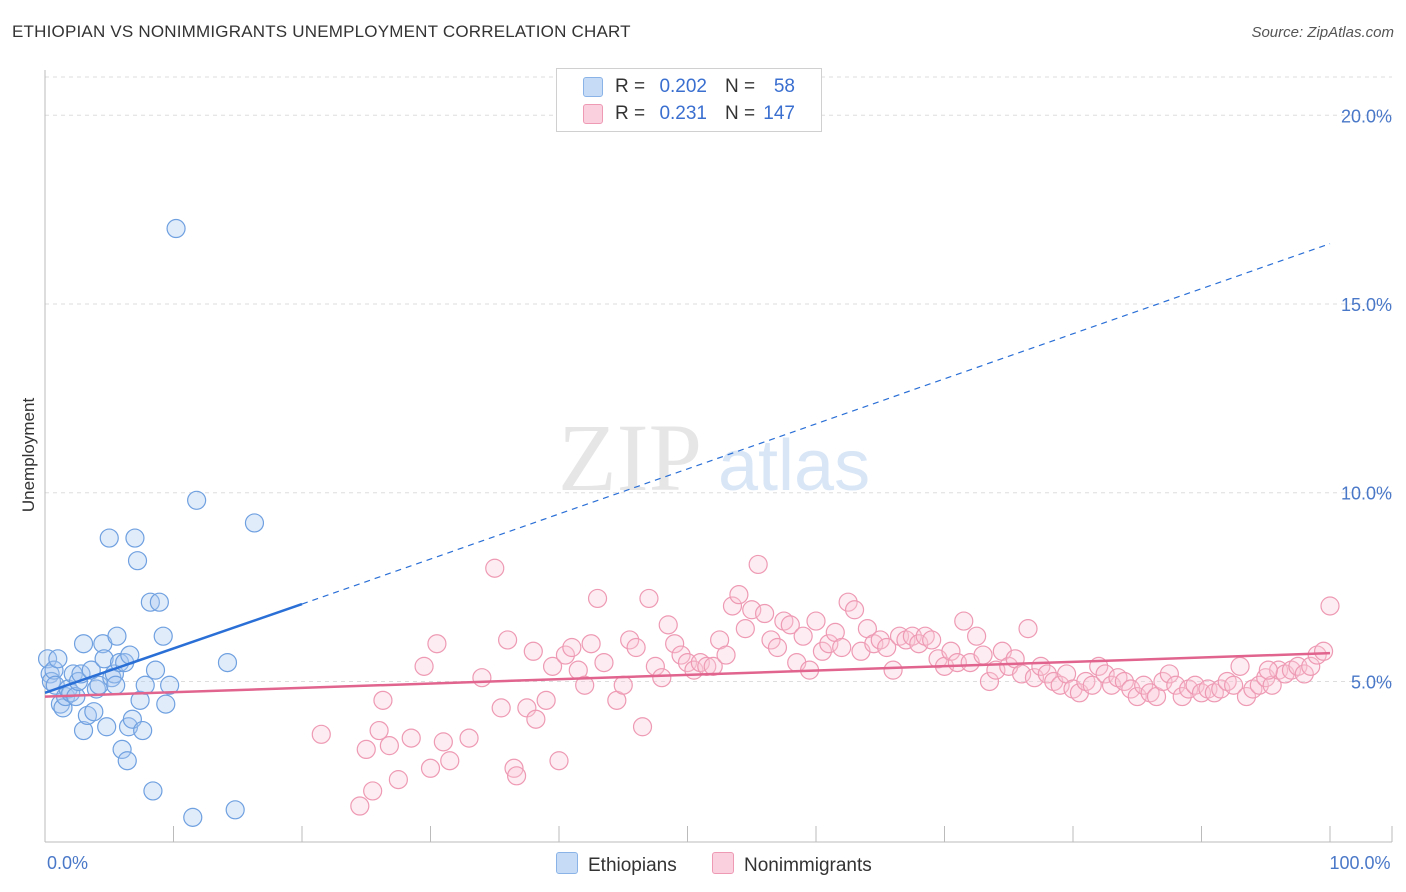  Describe the element at coordinates (630, 457) in the screenshot. I see `watermark-zip: ZIP` at that location.